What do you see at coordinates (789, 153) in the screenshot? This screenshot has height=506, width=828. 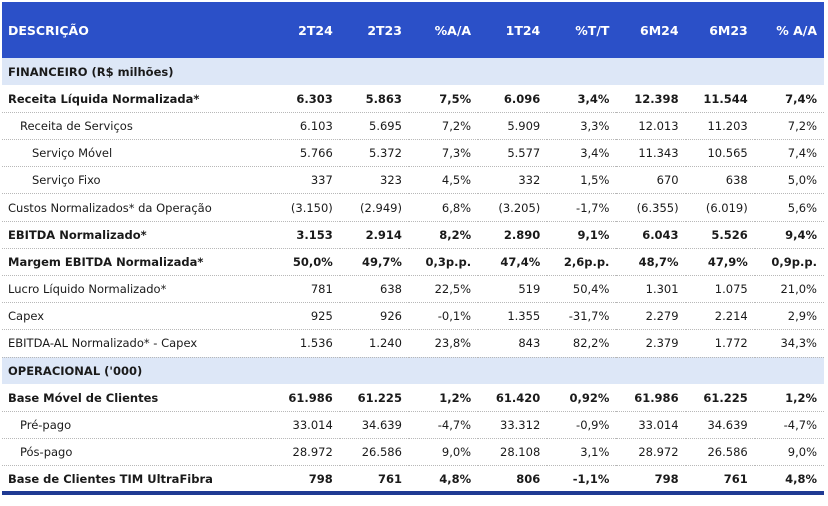 I see `table-cell: 7,4%` at bounding box center [789, 153].